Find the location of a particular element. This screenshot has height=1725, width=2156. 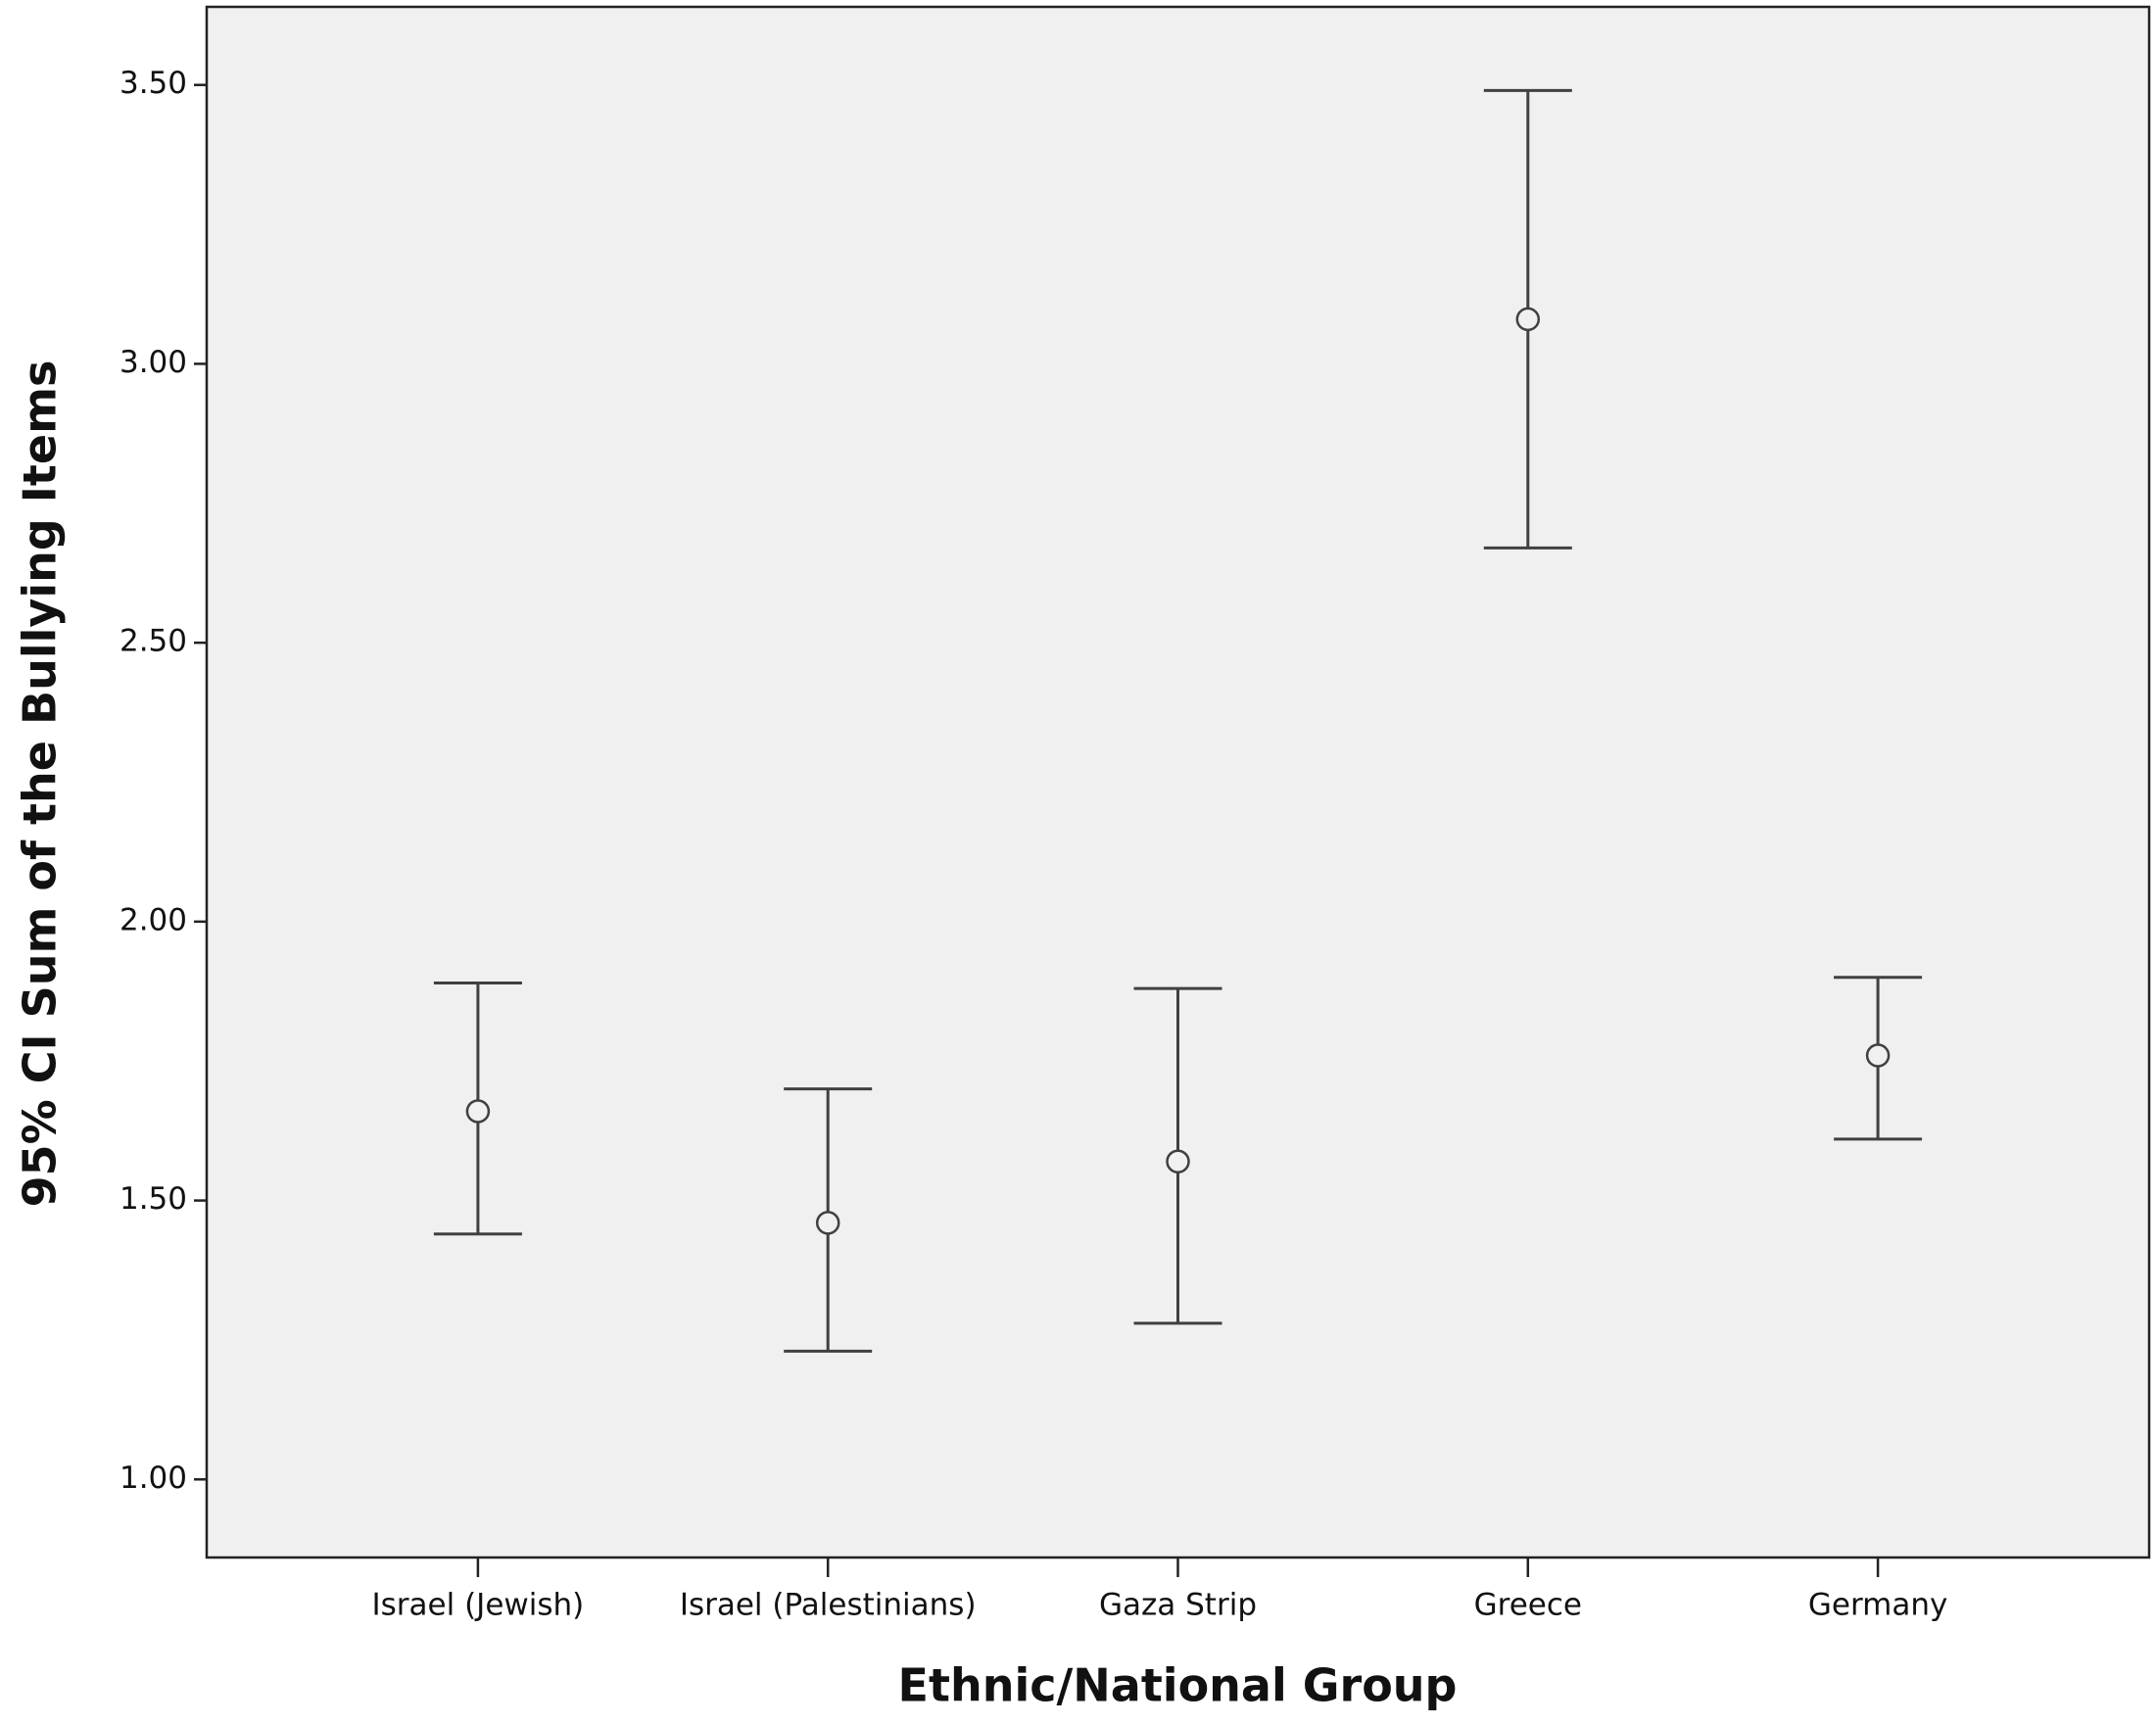

x-tick-label: Israel (Jewish) is located at coordinates (478, 1605).